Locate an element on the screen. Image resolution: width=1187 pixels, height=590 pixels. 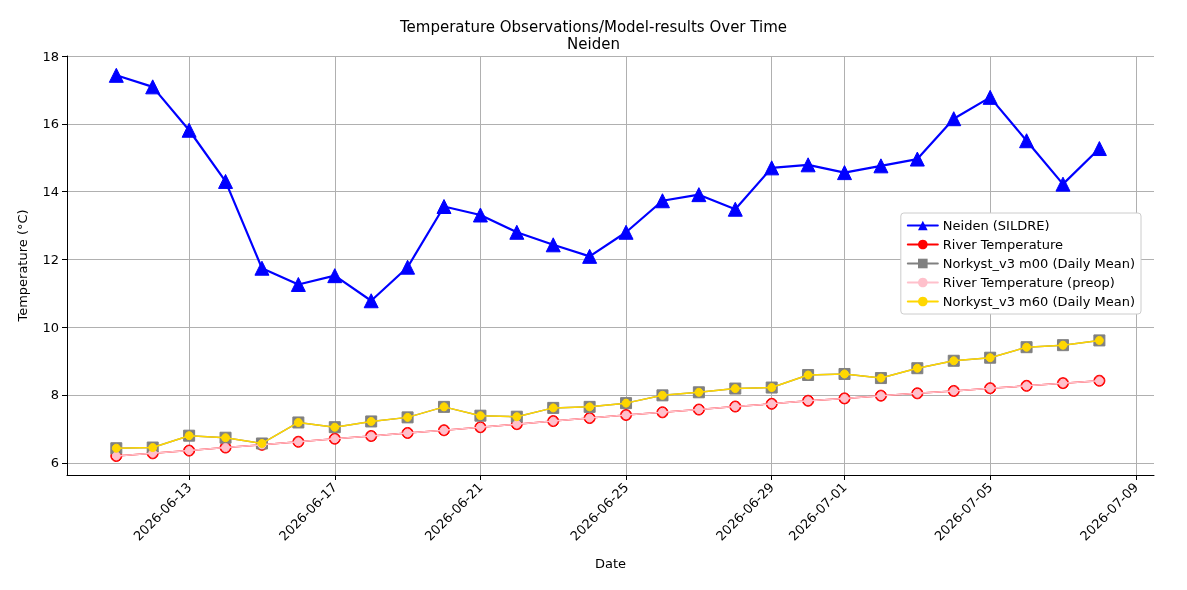
y-tick-label: 8 is located at coordinates (54, 395).